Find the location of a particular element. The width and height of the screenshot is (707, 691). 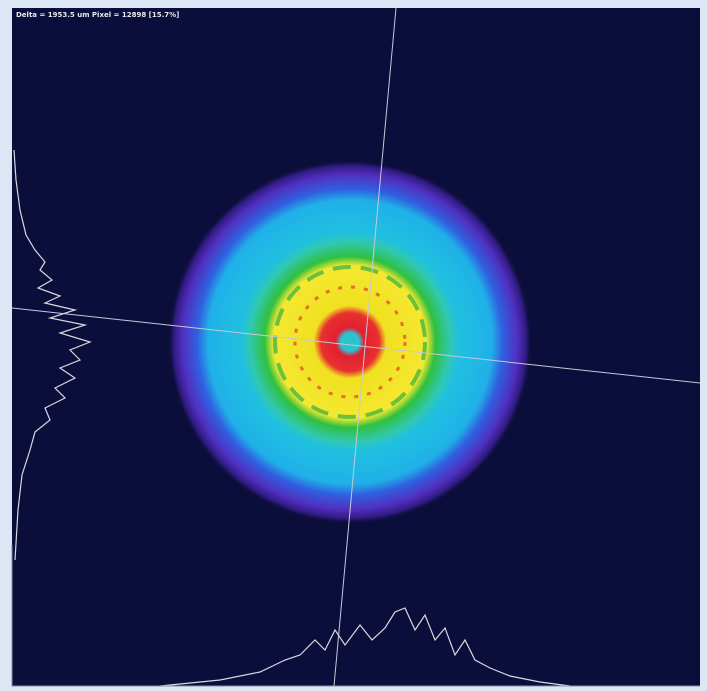

beam-ring is located at coordinates (350, 342).